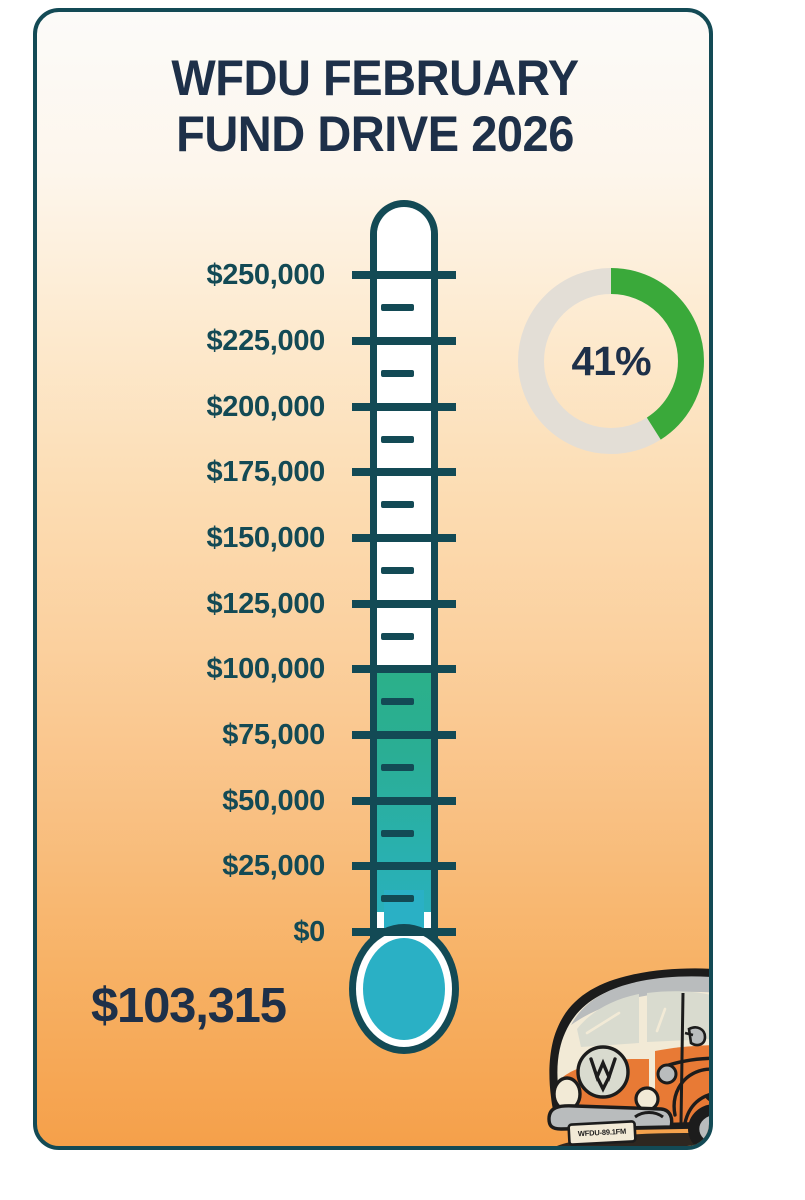  What do you see at coordinates (265, 538) in the screenshot?
I see `scale-label-150000: $150,000` at bounding box center [265, 538].